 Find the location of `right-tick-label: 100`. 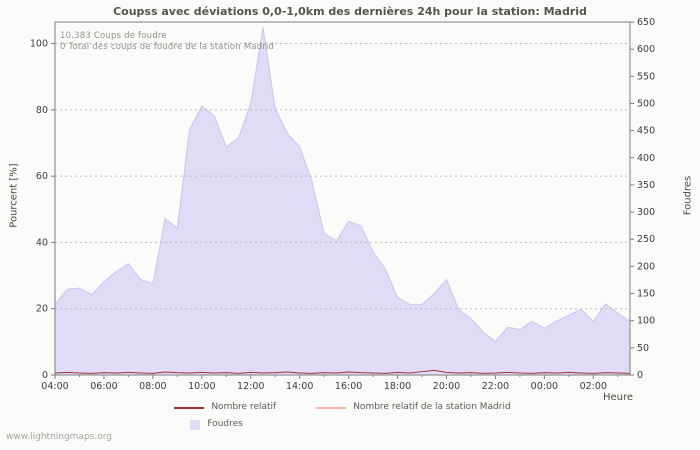

right-tick-label: 100 is located at coordinates (646, 321).